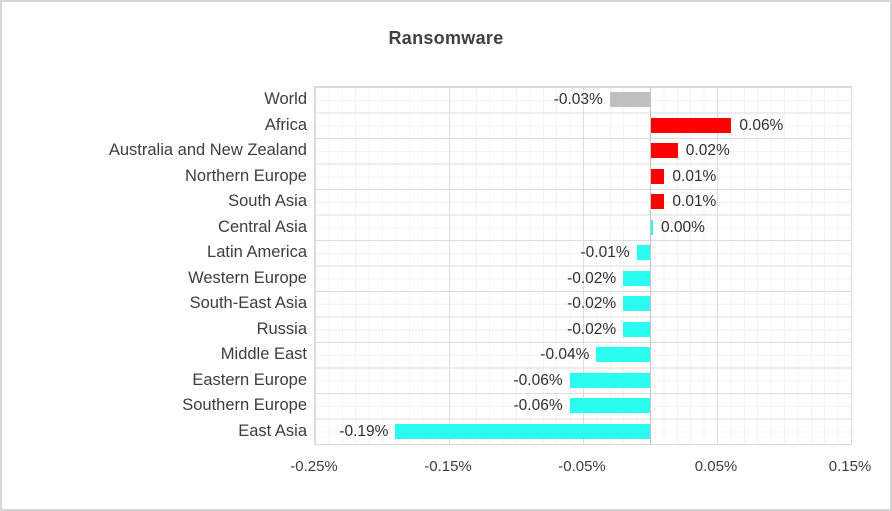 This screenshot has height=511, width=892. Describe the element at coordinates (650, 265) in the screenshot. I see `zero-axis-line` at that location.